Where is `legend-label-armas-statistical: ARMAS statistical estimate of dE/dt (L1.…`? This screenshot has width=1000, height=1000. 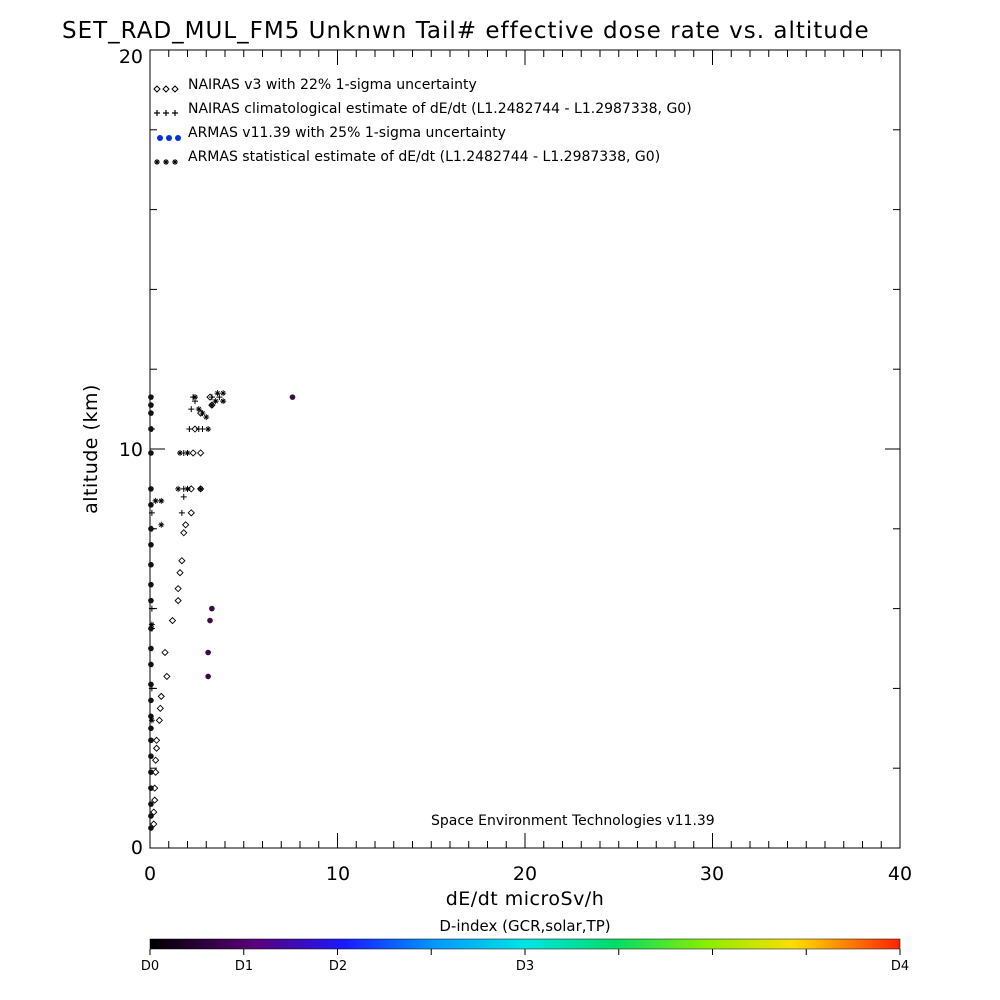 legend-label-armas-statistical: ARMAS statistical estimate of dE/dt (L1.… is located at coordinates (424, 157).